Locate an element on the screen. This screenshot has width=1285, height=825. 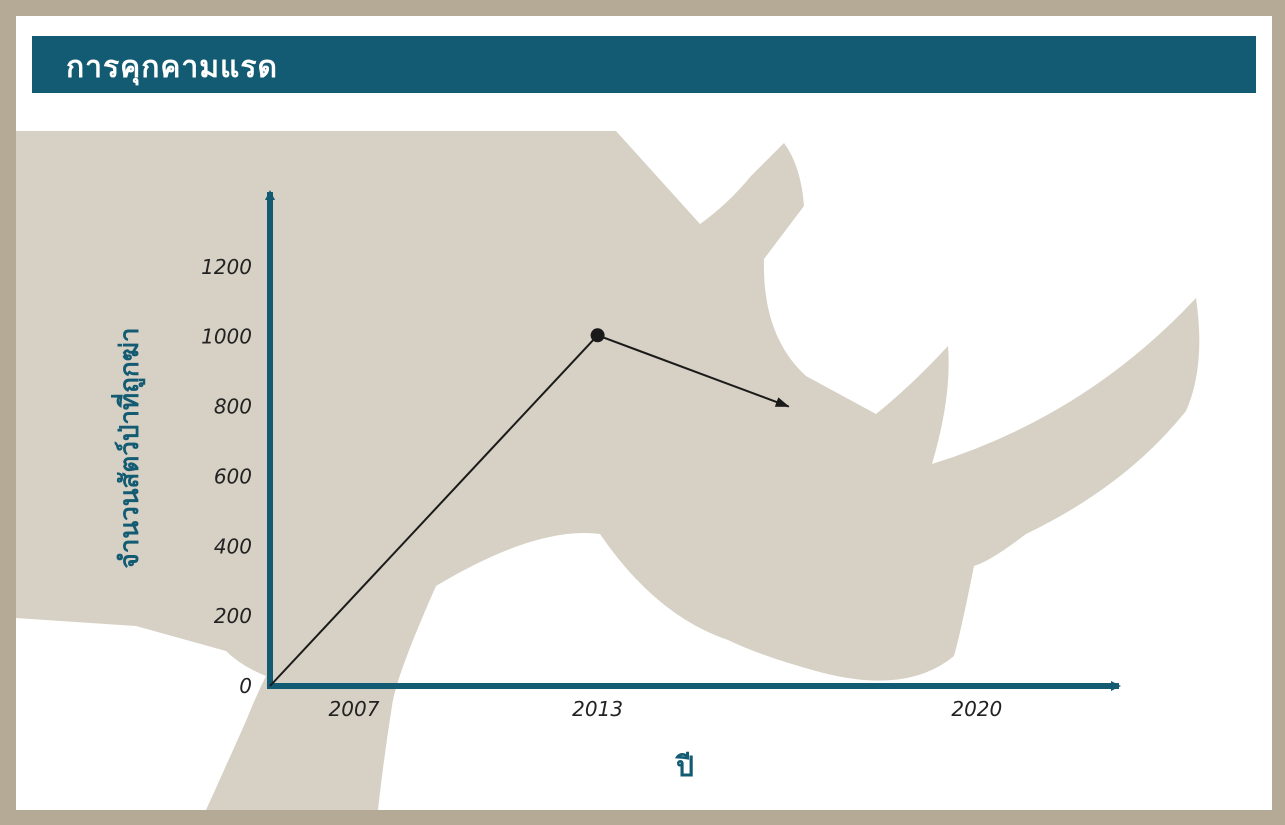
x-tick-label: 2020 is located at coordinates (976, 709).